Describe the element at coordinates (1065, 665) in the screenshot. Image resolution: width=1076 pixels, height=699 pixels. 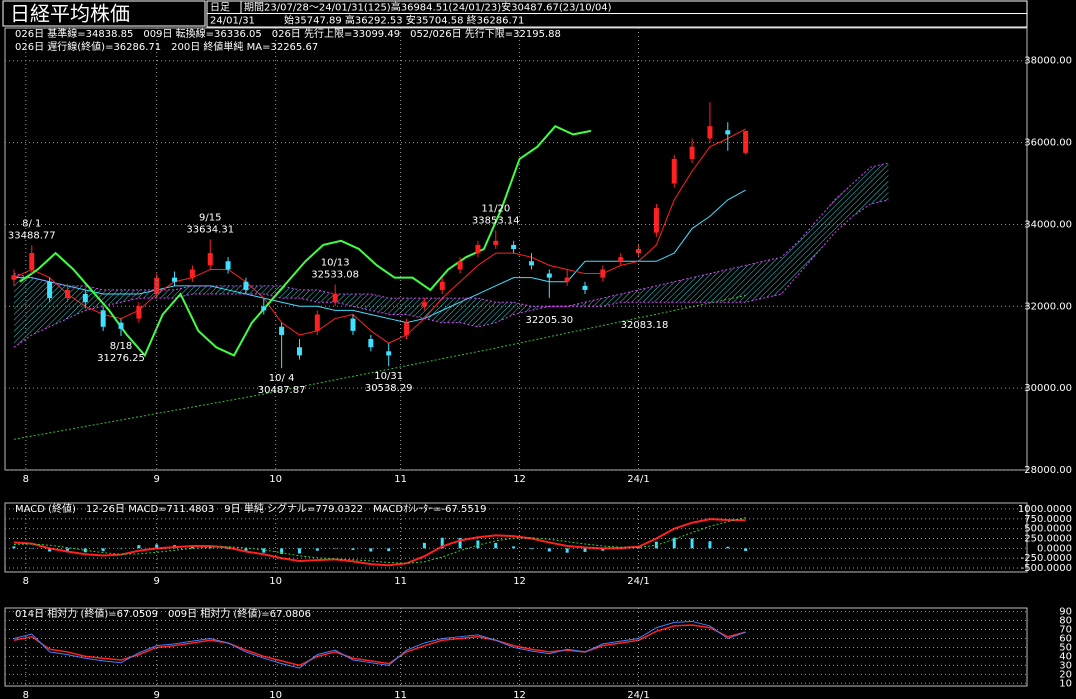
I see `y-tick-label: 30` at that location.